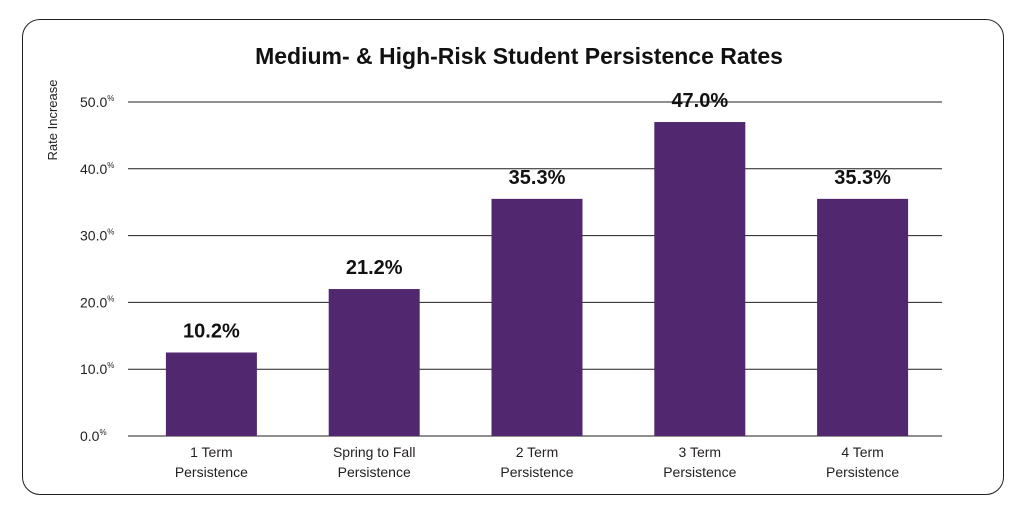  What do you see at coordinates (700, 452) in the screenshot?
I see `category-label: 3 Term` at bounding box center [700, 452].